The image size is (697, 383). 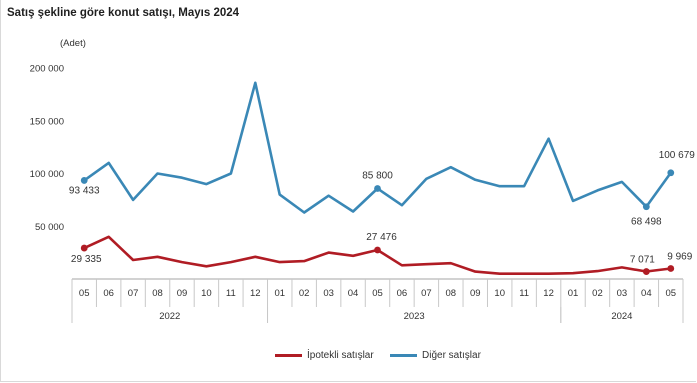 I want to click on chart-legend: İpotekli satışlar Diğer satışlar, so click(x=348, y=358).